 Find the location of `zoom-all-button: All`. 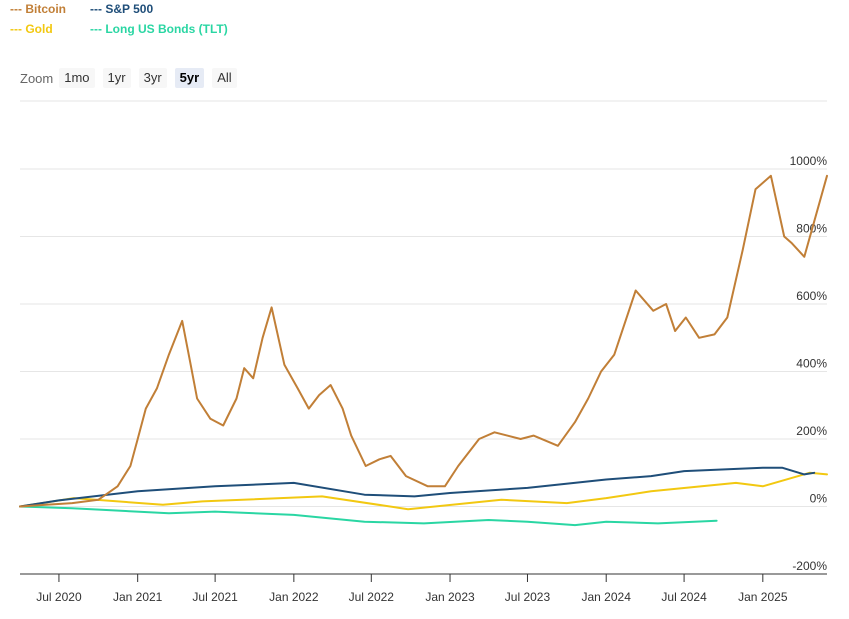

zoom-all-button: All is located at coordinates (224, 78).